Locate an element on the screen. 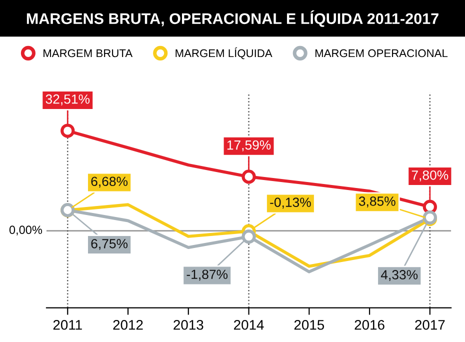 The image size is (465, 342). ref-line-label: 0,00% is located at coordinates (25, 231).